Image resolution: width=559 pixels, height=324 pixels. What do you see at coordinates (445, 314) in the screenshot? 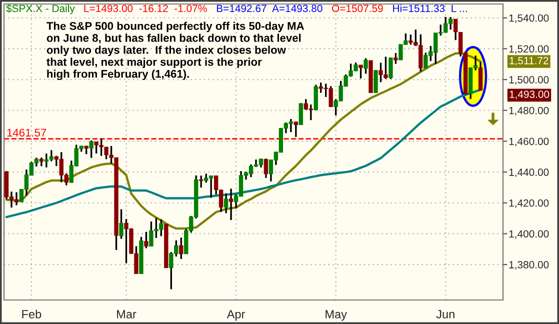
I see `x-tick-label: Jun` at bounding box center [445, 314].